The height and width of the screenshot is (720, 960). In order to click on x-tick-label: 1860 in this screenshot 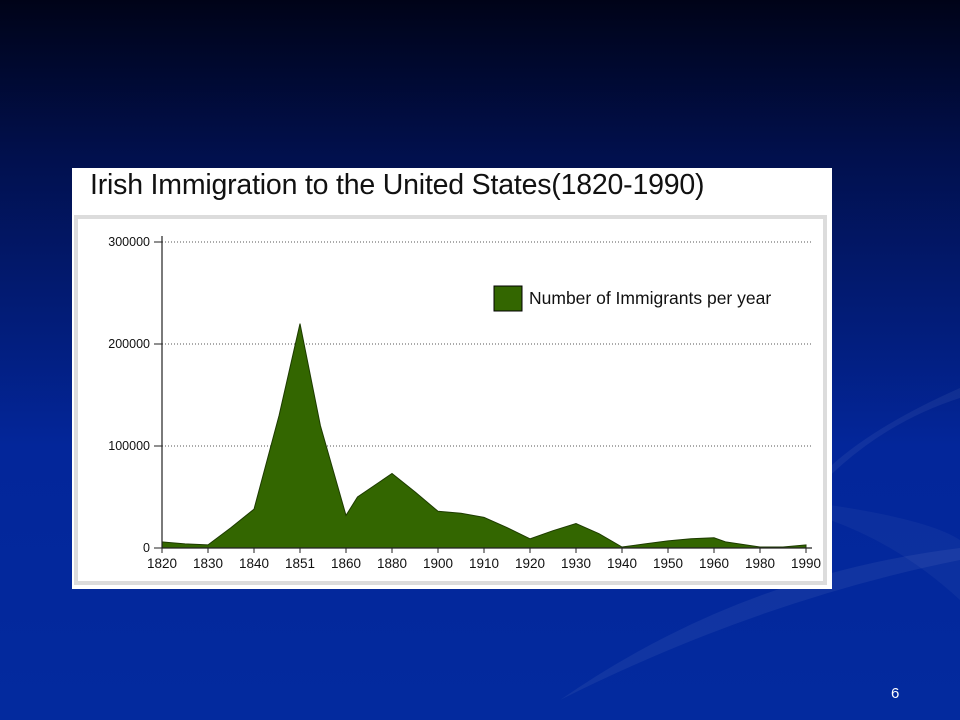, I will do `click(346, 563)`.